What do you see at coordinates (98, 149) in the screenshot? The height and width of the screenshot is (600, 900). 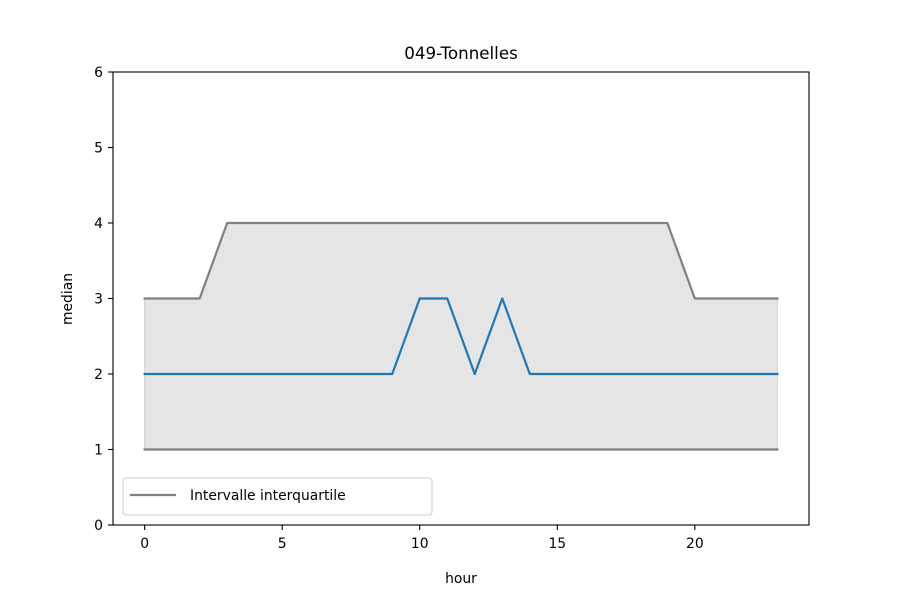 I see `y-tick-label: 5` at bounding box center [98, 149].